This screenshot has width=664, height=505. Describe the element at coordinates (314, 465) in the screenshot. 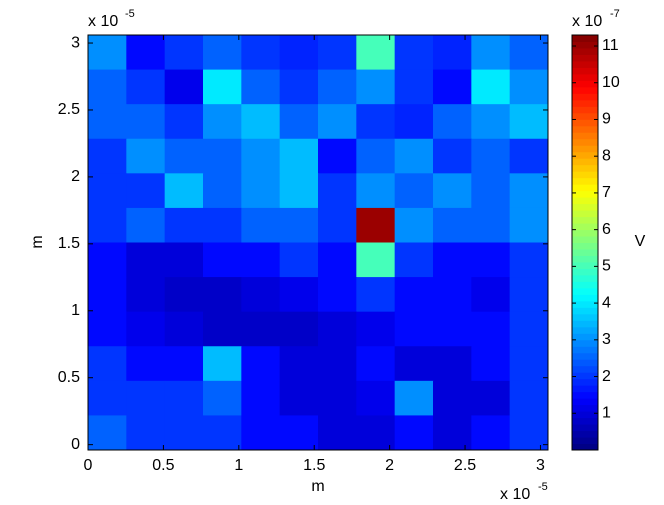

I see `x-tick-label: 1.5` at that location.